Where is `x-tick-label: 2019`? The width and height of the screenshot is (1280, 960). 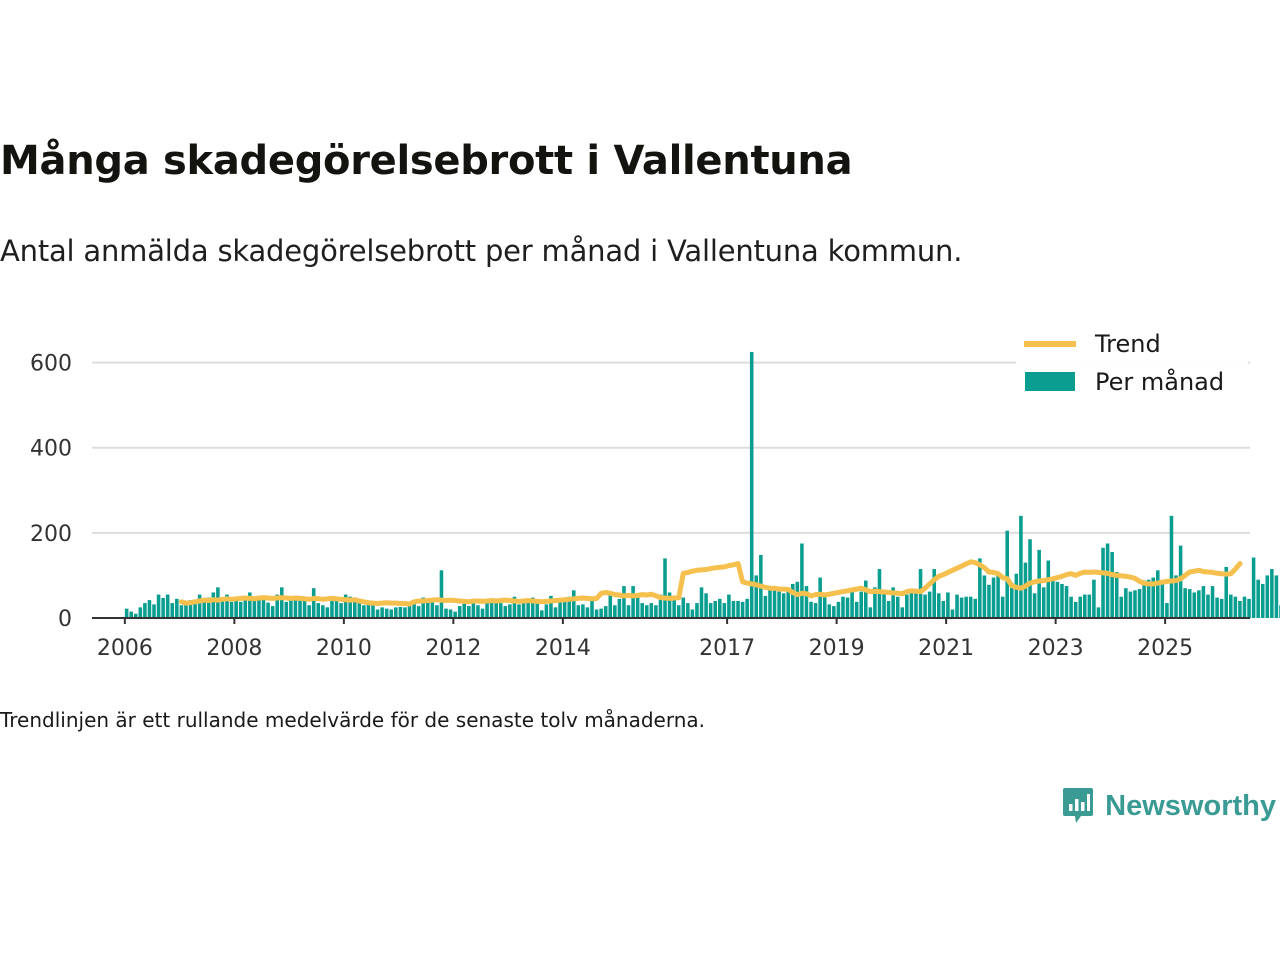 x-tick-label: 2019 is located at coordinates (837, 648).